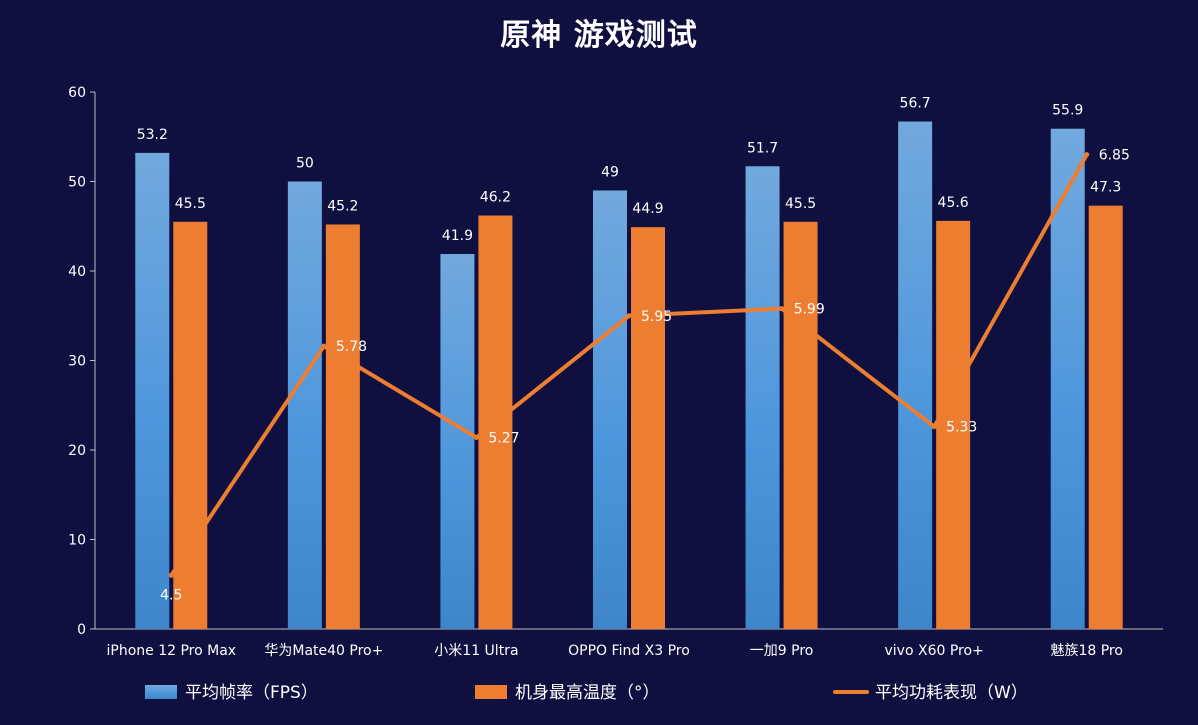  I want to click on power-label: 5.78, so click(351, 347).